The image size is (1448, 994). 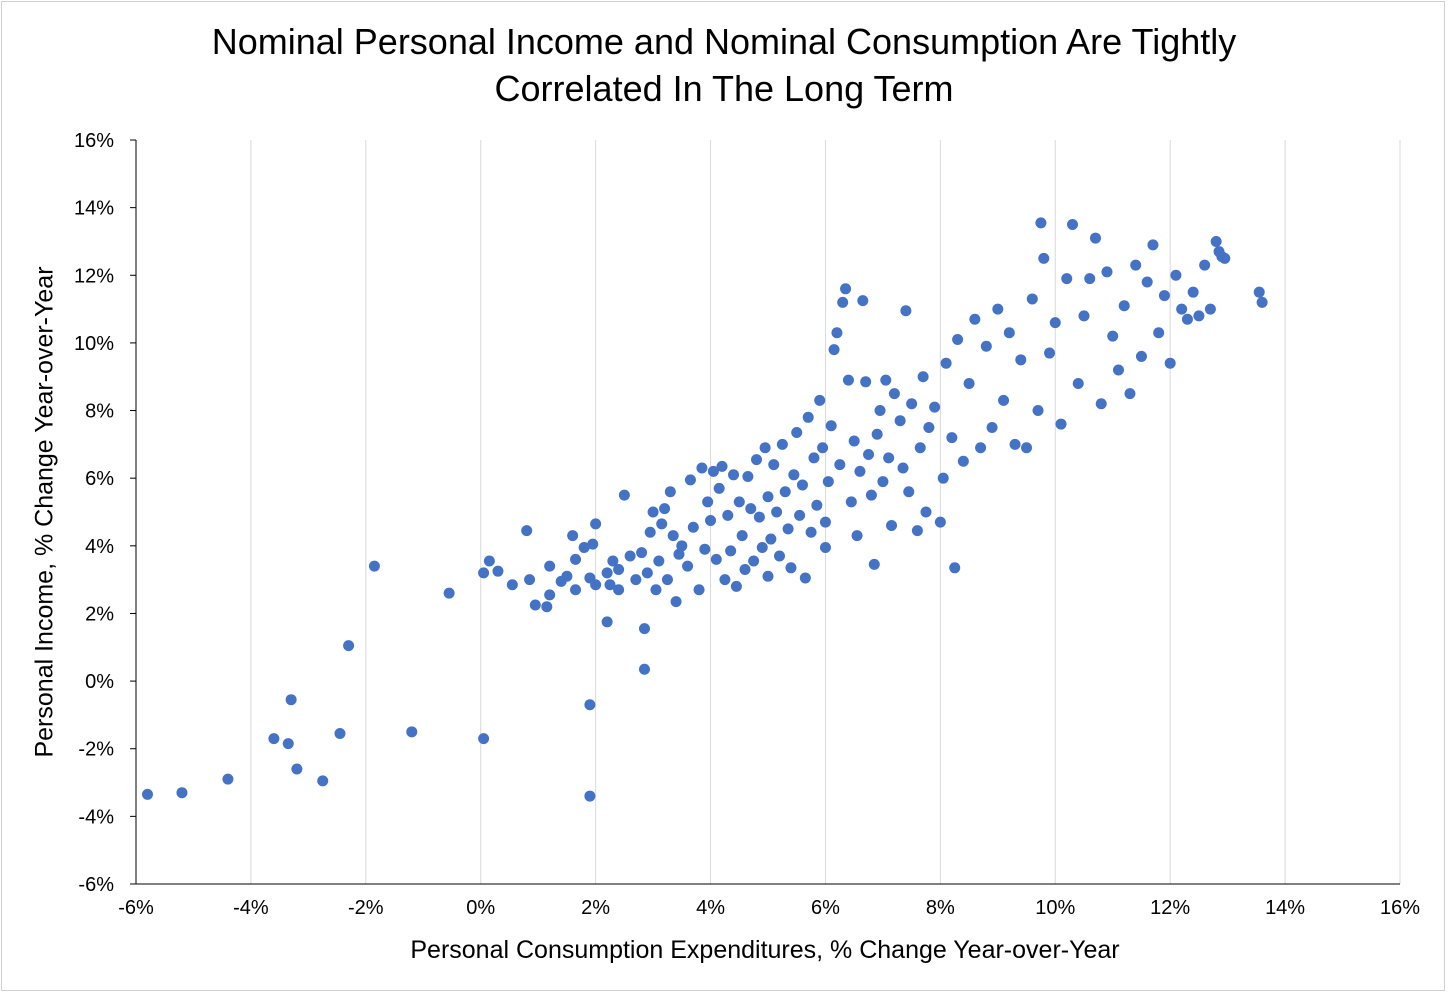 What do you see at coordinates (94, 276) in the screenshot?
I see `y-tick-label: 12%` at bounding box center [94, 276].